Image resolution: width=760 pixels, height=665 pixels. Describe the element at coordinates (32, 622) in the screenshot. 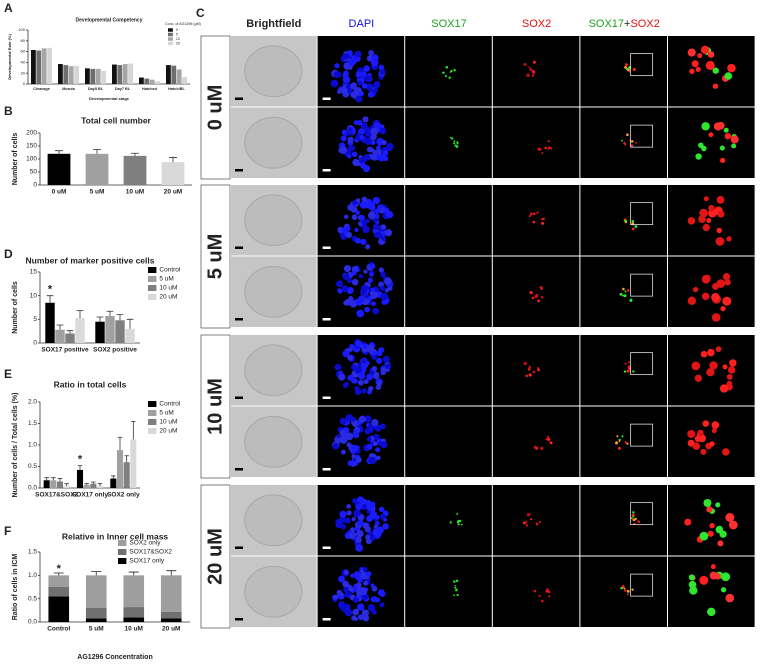

I see `y-tick-label: 0.0` at that location.